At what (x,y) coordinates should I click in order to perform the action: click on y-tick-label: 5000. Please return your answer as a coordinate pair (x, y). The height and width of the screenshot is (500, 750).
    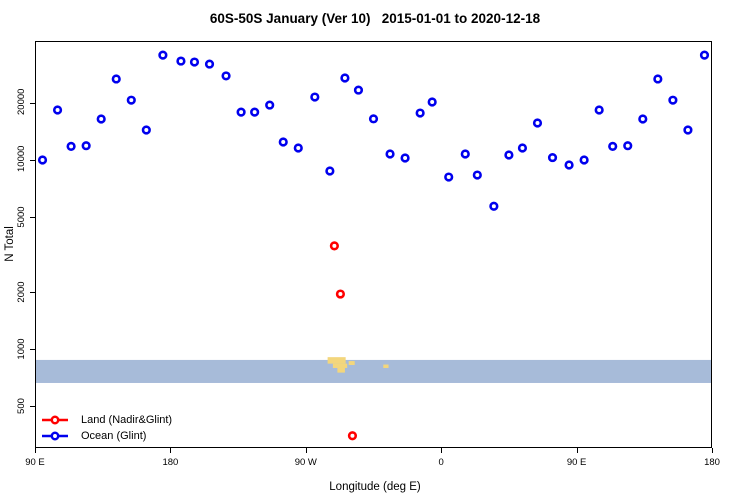
    Looking at the image, I should click on (21, 217).